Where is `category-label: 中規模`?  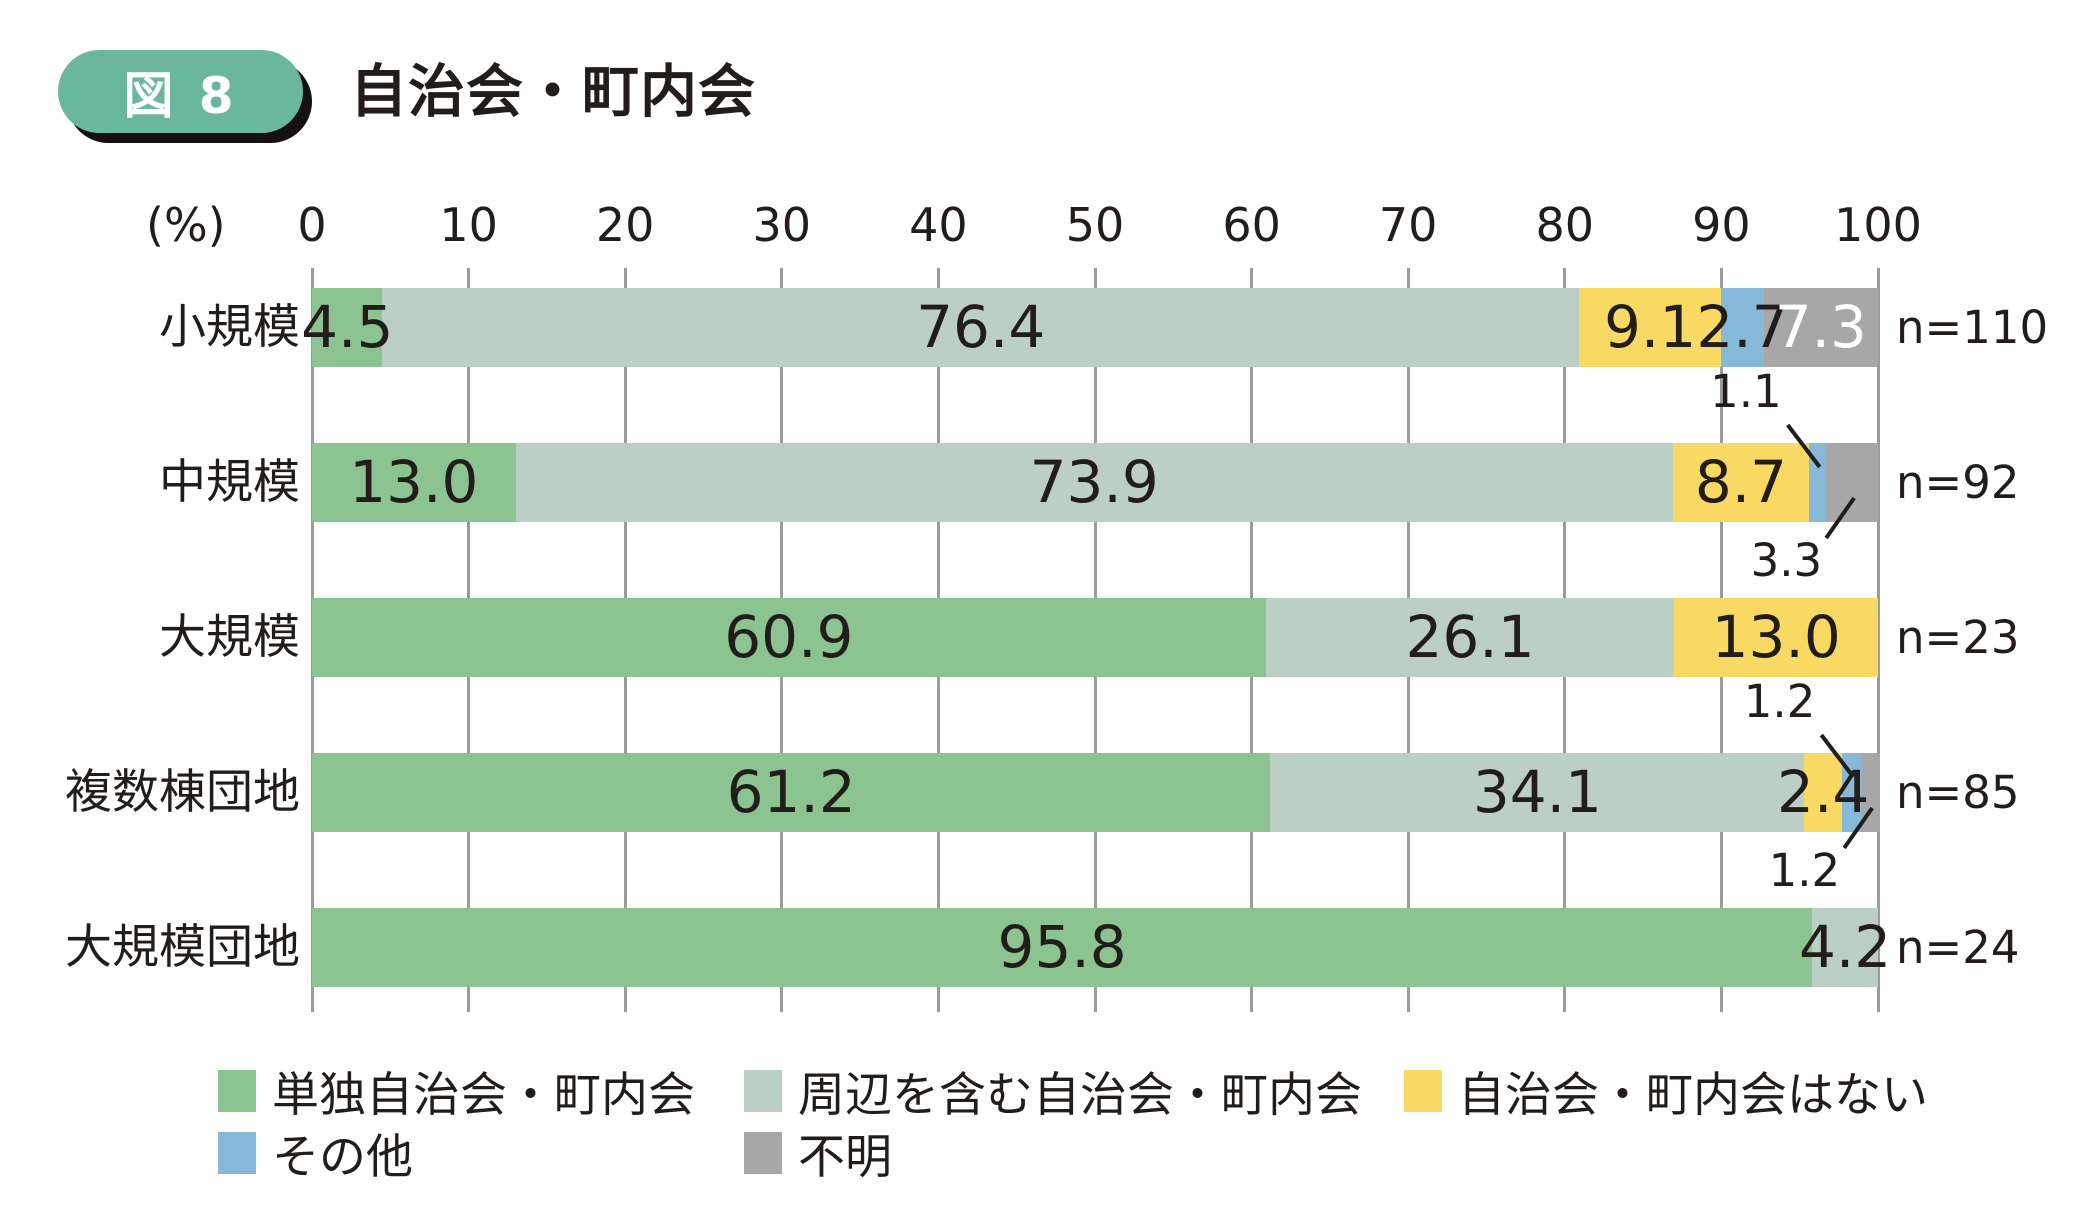
category-label: 中規模 is located at coordinates (229, 482).